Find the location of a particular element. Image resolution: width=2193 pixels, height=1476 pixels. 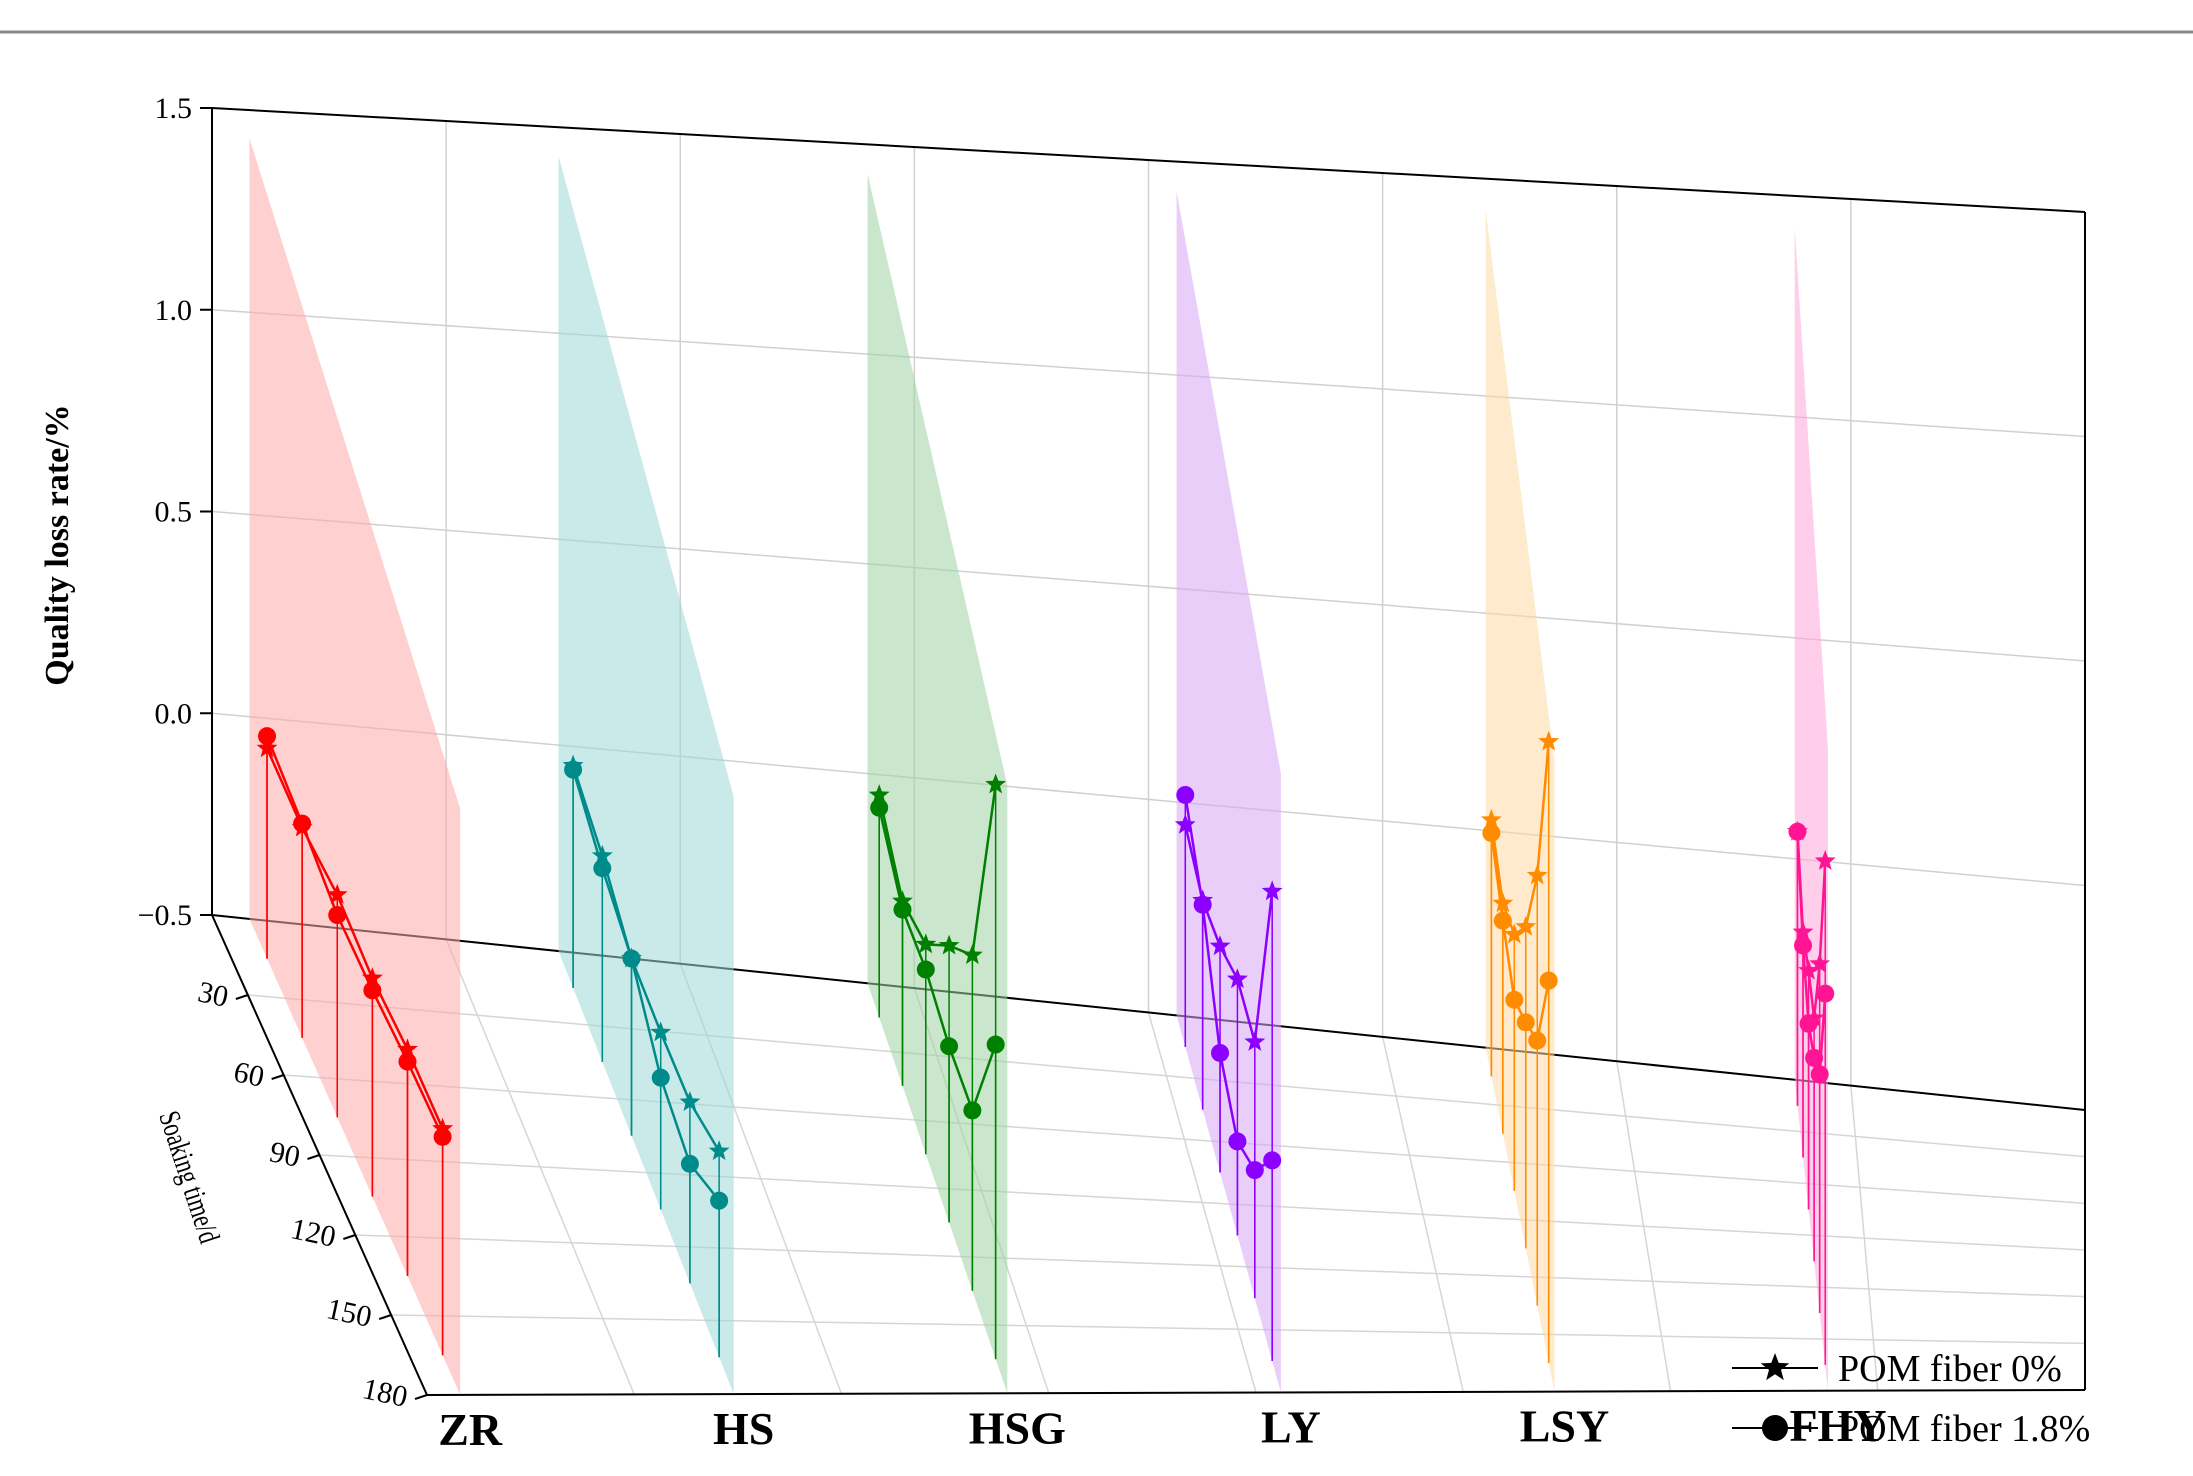

category-group-zr is located at coordinates (355, 766).